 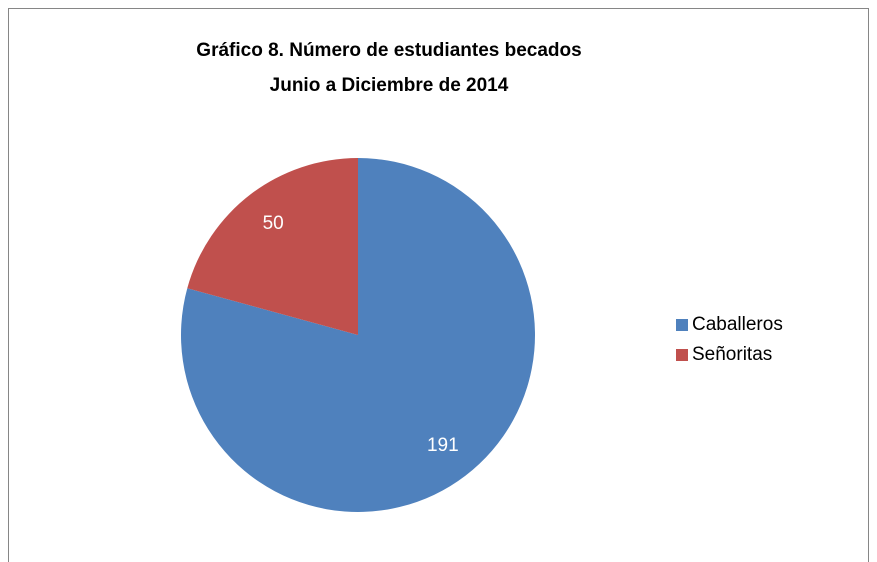 What do you see at coordinates (273, 223) in the screenshot?
I see `data-label: 50` at bounding box center [273, 223].